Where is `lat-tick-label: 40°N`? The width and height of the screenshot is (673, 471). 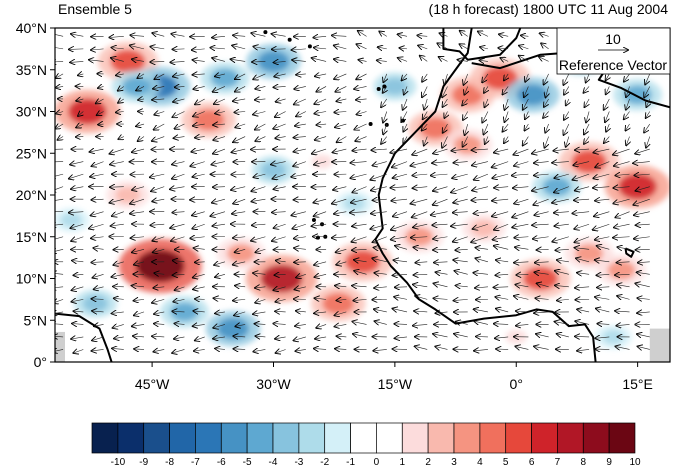 lat-tick-label: 40°N is located at coordinates (31, 28).